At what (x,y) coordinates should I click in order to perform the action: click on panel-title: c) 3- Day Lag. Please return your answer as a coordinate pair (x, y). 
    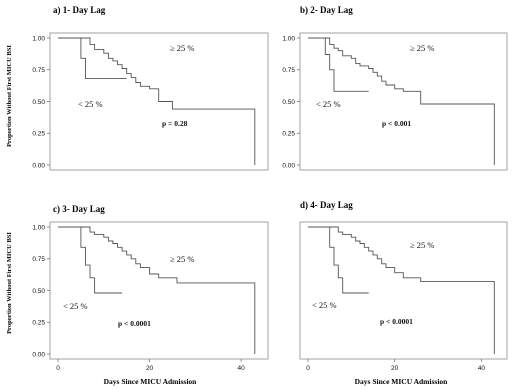
    Looking at the image, I should click on (79, 209).